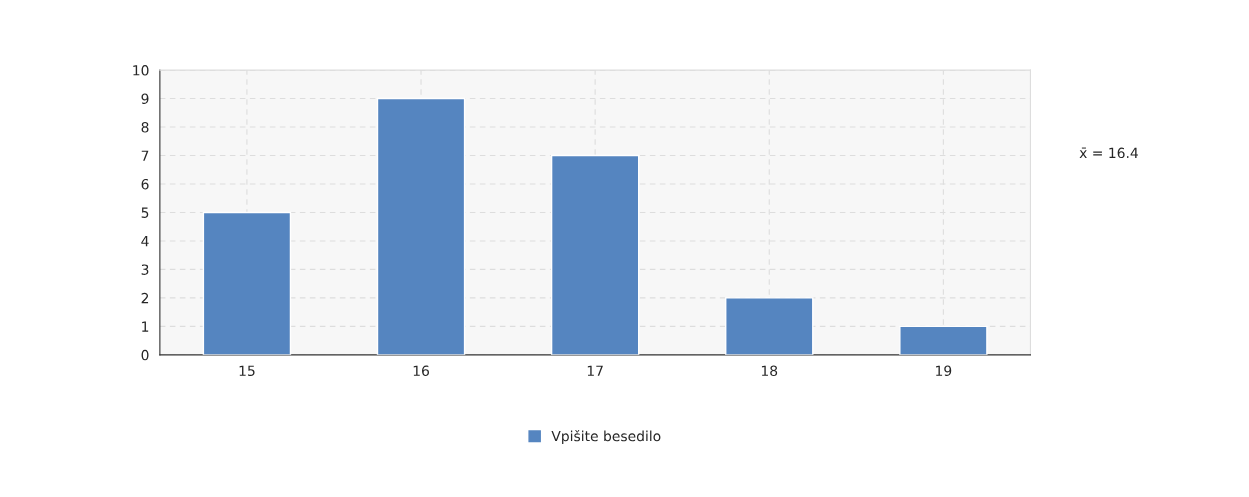  Describe the element at coordinates (145, 269) in the screenshot. I see `y-tick-label: 3` at that location.